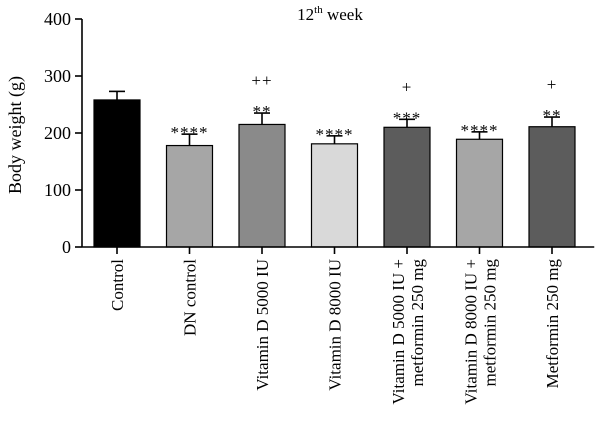 This screenshot has width=600, height=447. What do you see at coordinates (343, 14) in the screenshot?
I see `chart-title-word: week` at bounding box center [343, 14].